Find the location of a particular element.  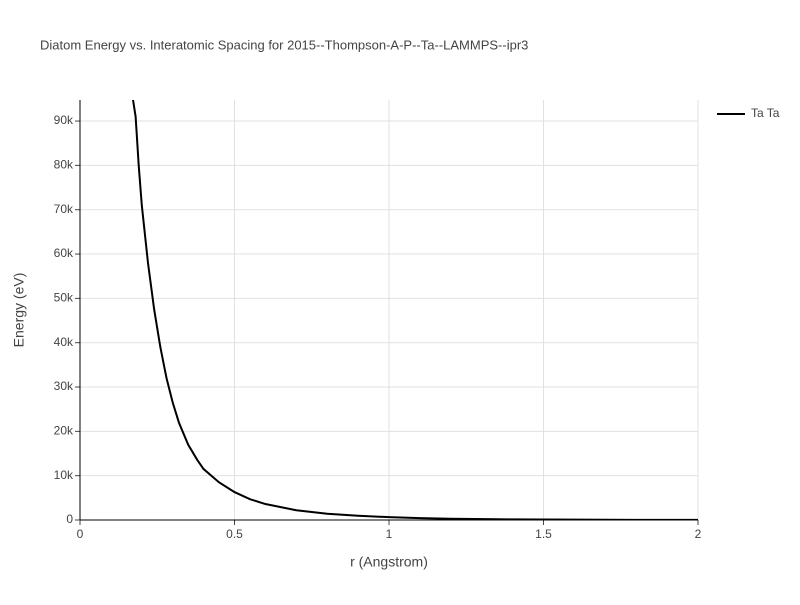

y-tick-label: 70k is located at coordinates (64, 209).